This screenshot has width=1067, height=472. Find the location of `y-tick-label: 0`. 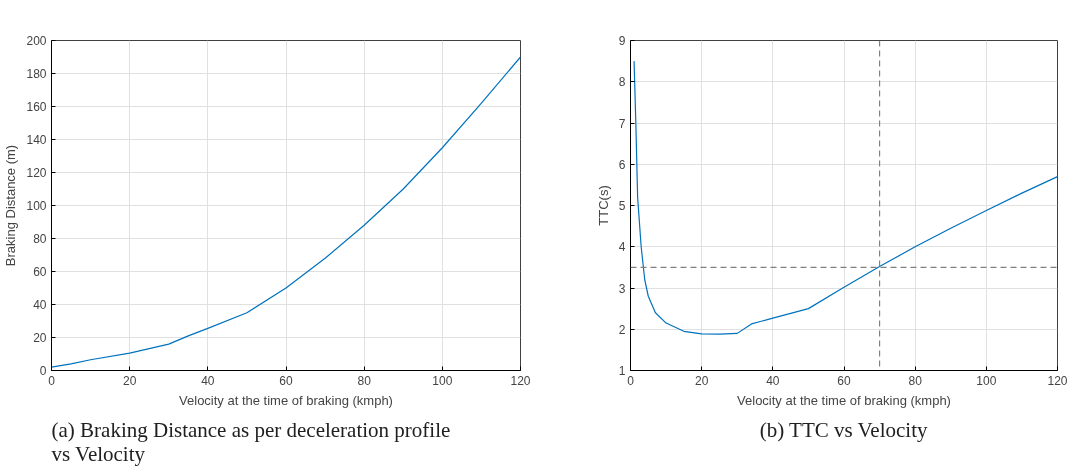

y-tick-label: 0 is located at coordinates (43, 371).